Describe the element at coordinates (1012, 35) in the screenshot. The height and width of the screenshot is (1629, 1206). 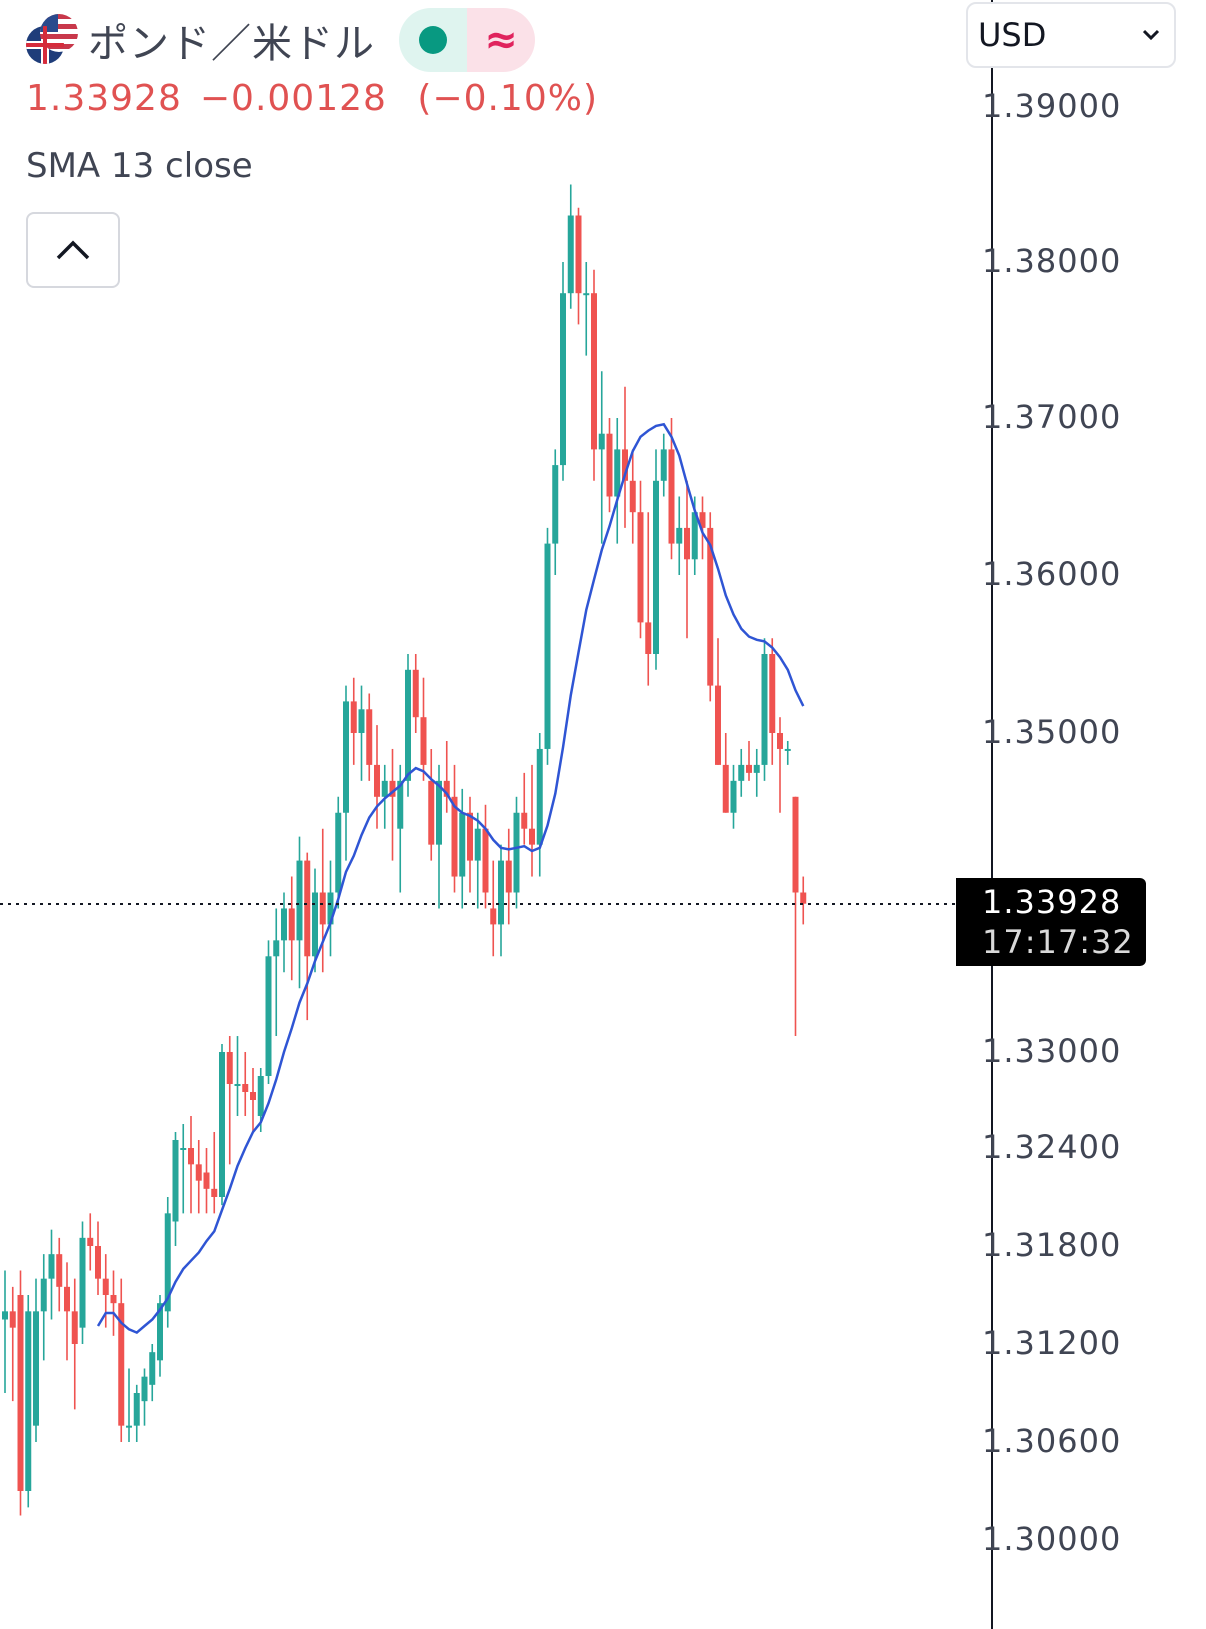
I see `currency-value: USD` at that location.